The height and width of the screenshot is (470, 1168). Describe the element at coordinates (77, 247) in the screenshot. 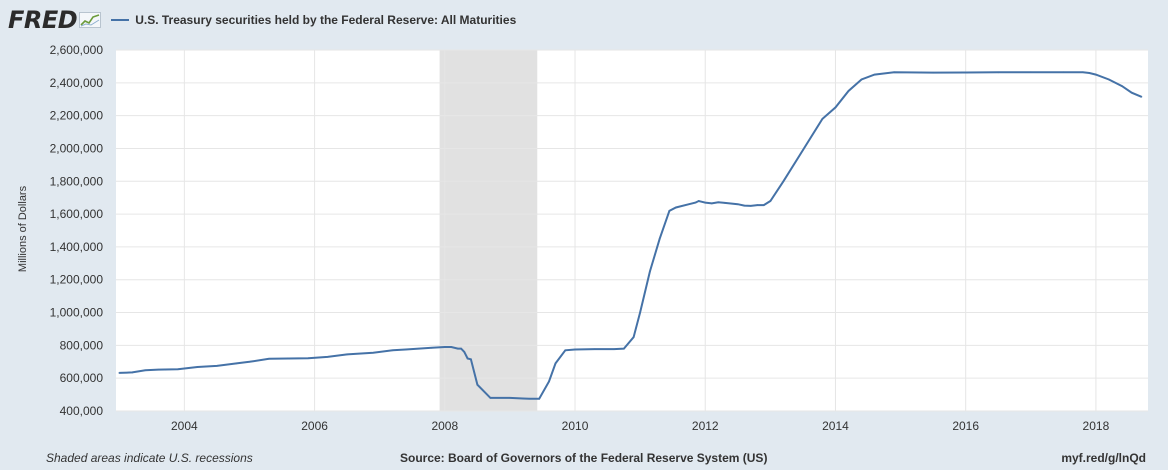

I see `y-tick-label: 1,400,000` at that location.